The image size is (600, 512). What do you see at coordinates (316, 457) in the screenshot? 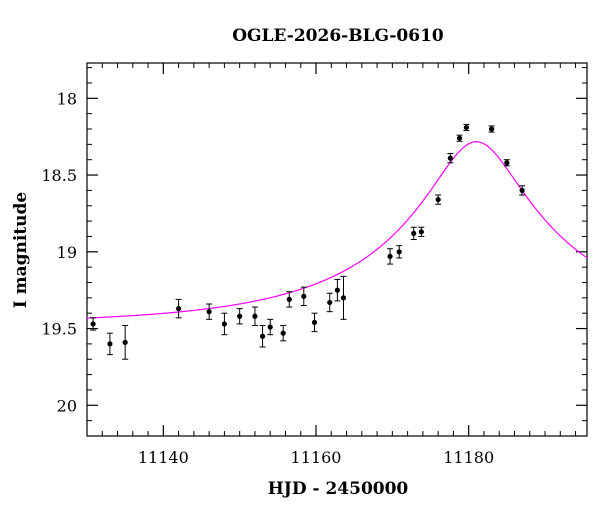
I see `x-tick-label: 11160` at bounding box center [316, 457].